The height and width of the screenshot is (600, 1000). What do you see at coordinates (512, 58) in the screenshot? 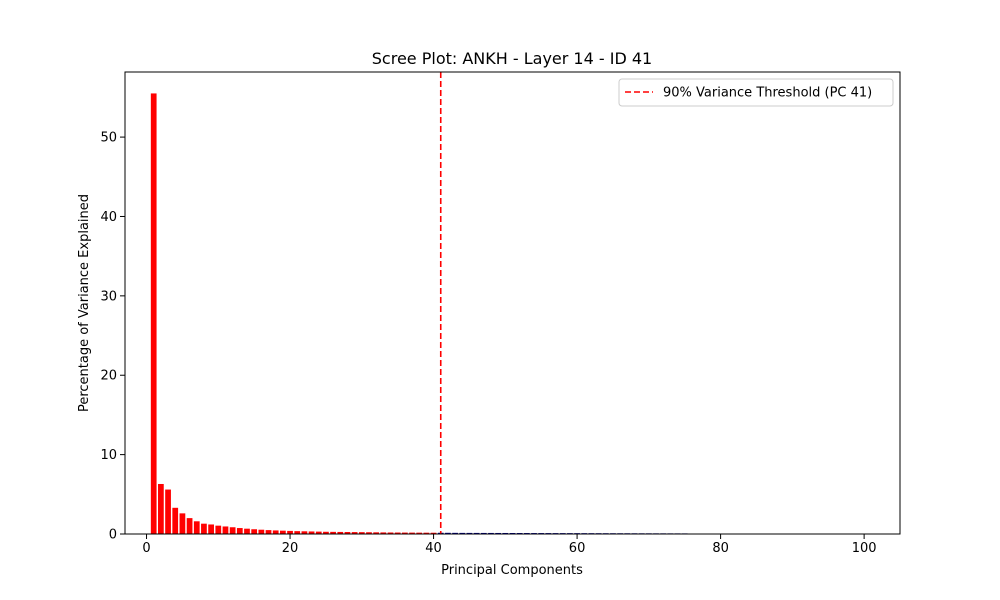
I see `chart-title: Scree Plot: ANKH - Layer 14 - ID 41` at bounding box center [512, 58].